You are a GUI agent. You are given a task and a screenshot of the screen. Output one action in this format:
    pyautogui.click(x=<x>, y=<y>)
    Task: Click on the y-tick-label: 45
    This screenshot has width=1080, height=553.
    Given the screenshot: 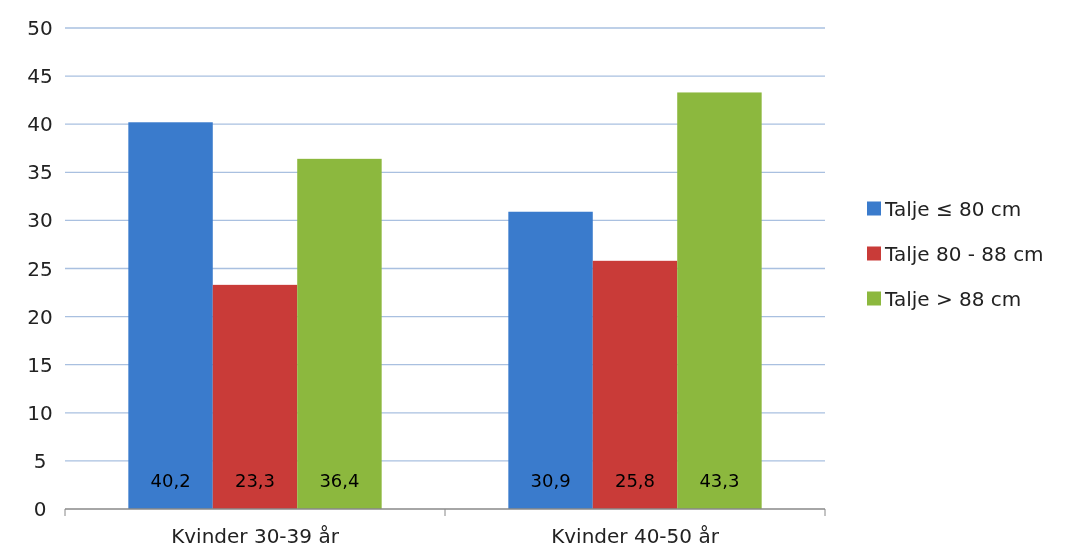 What is the action you would take?
    pyautogui.click(x=40, y=76)
    